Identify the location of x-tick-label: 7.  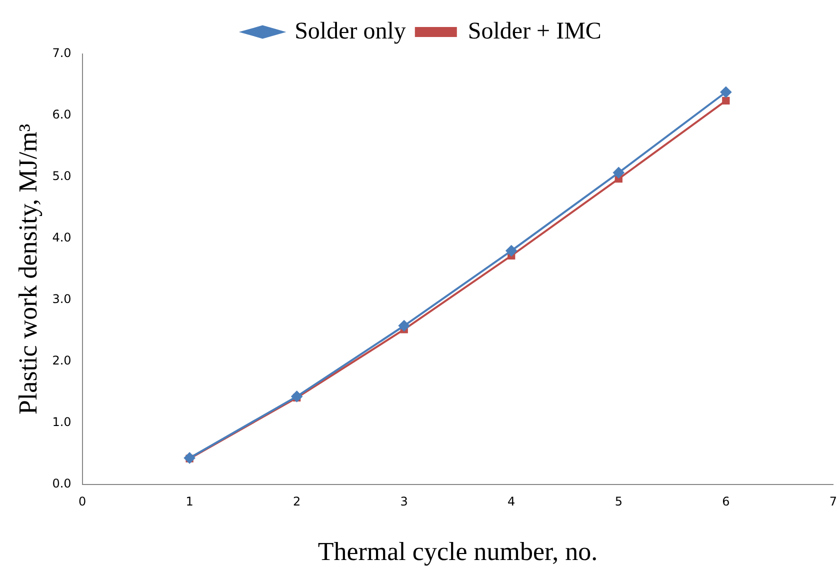
(833, 501).